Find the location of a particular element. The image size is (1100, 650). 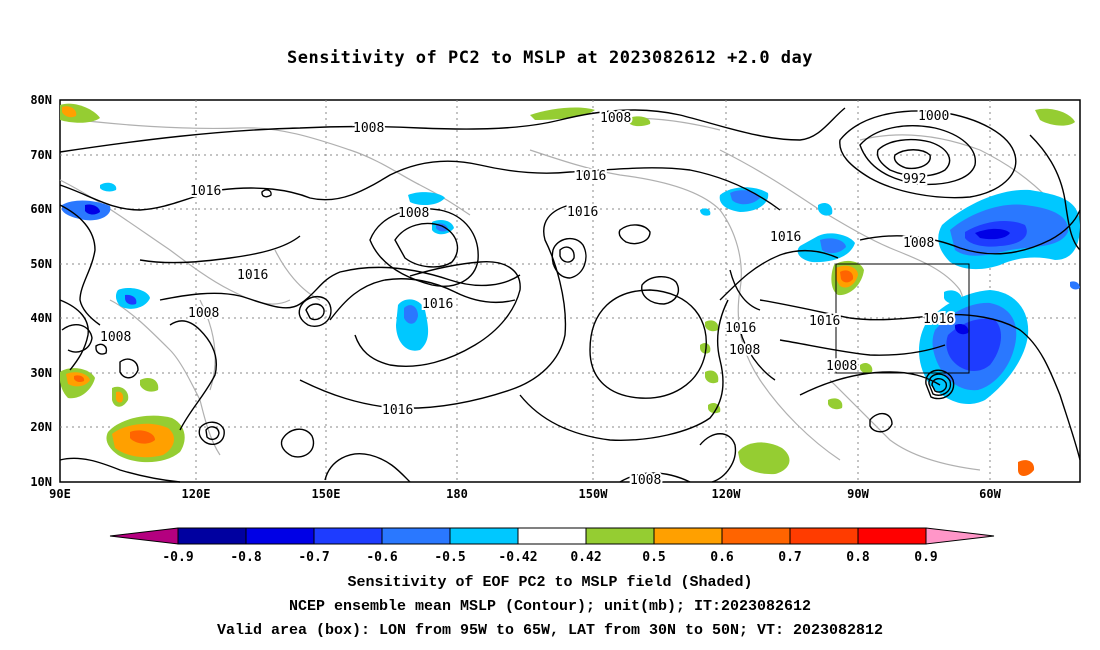

lat-label: 20N is located at coordinates (41, 427).